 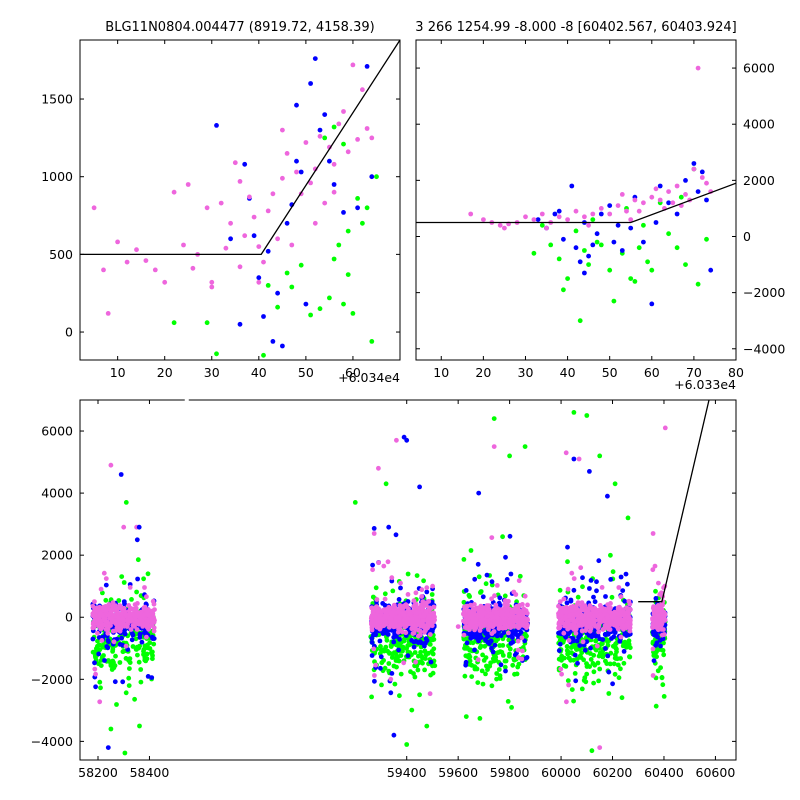 What do you see at coordinates (369, 377) in the screenshot?
I see `panel-top-left-offset-label: +6.034e4` at bounding box center [369, 377].